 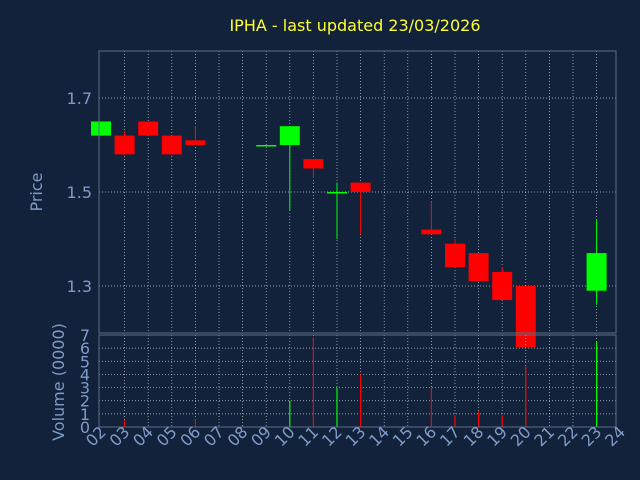 What do you see at coordinates (85, 335) in the screenshot?
I see `volume-y-tick-label: 7` at bounding box center [85, 335].